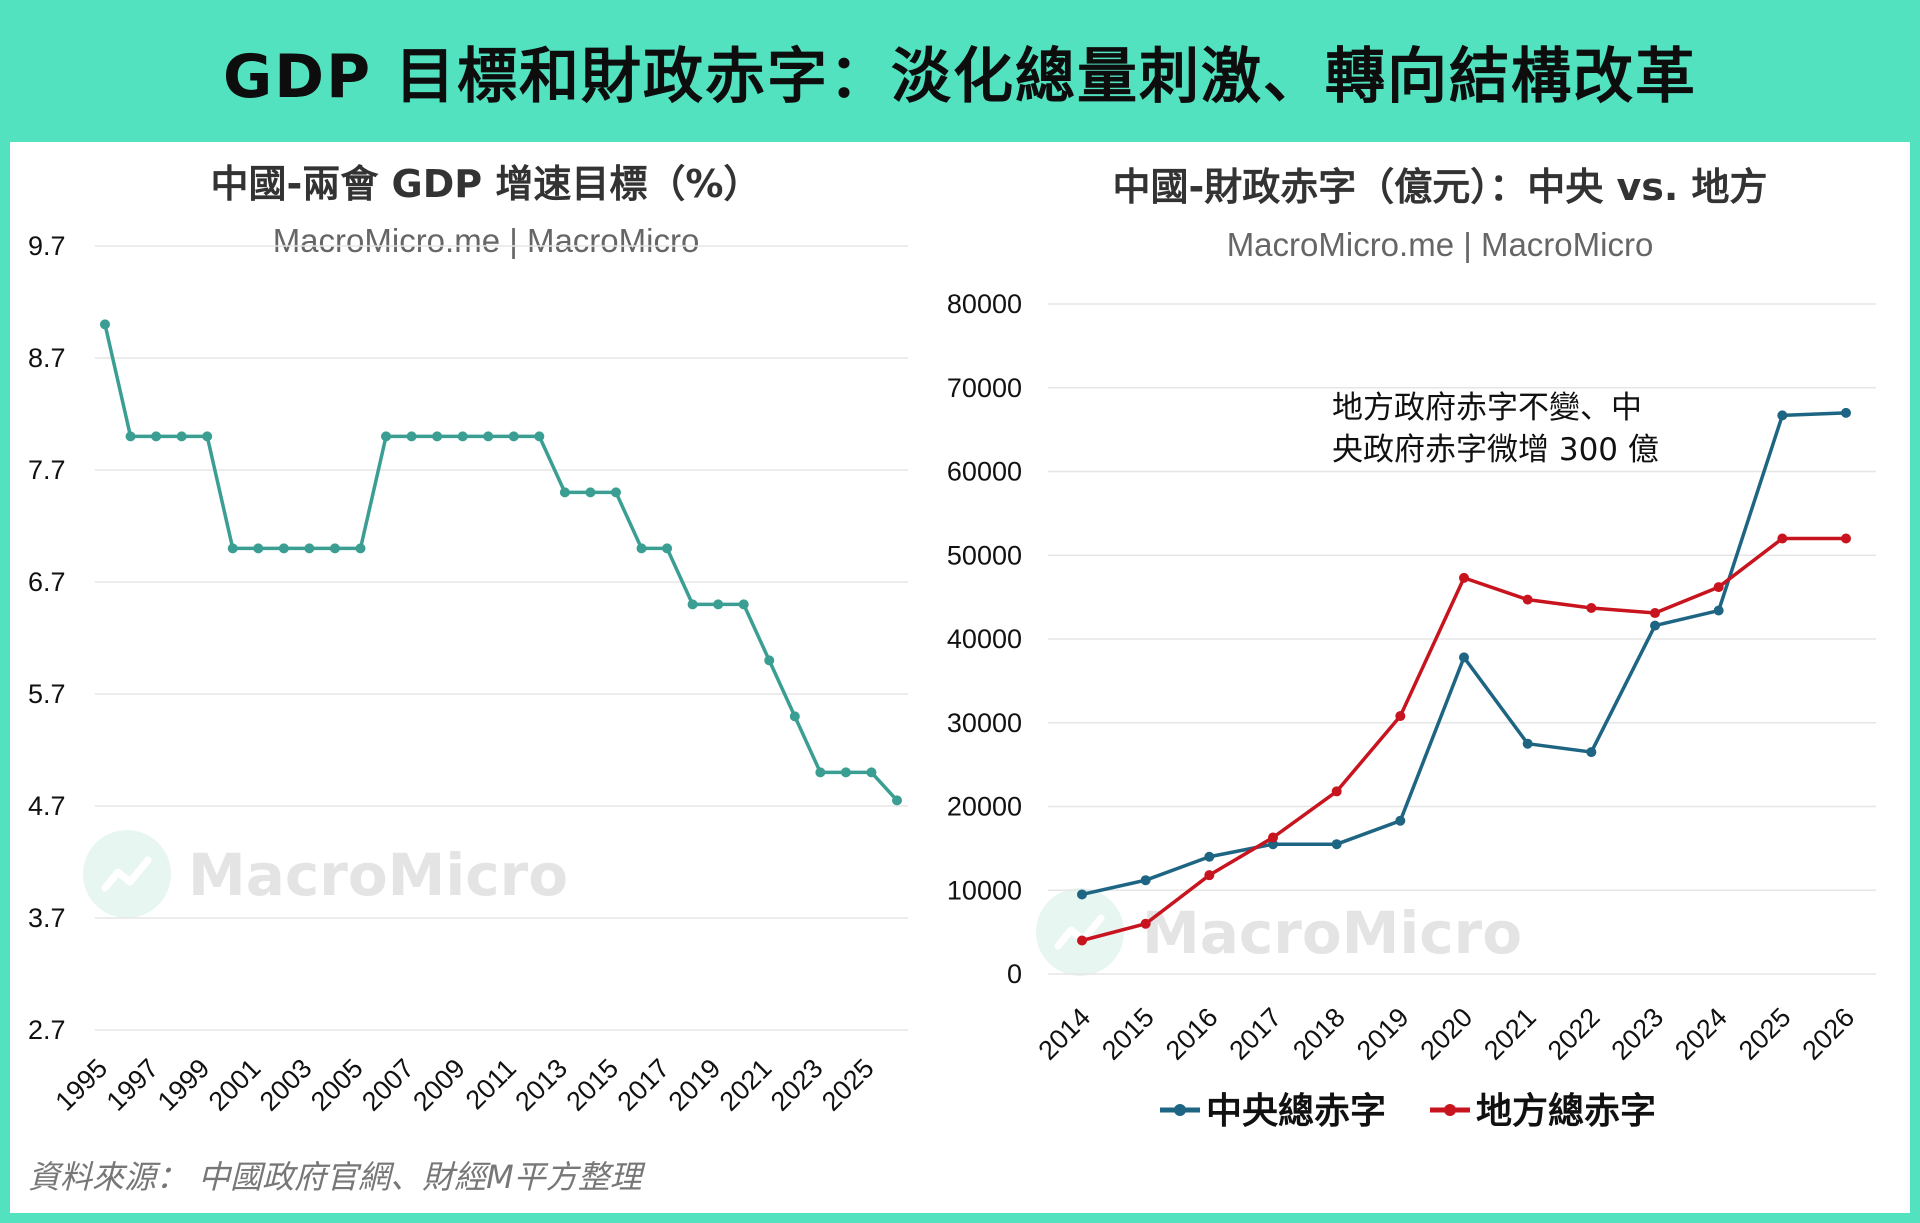 The image size is (1920, 1223). What do you see at coordinates (984, 890) in the screenshot?
I see `y-tick-label: 10000` at bounding box center [984, 890].